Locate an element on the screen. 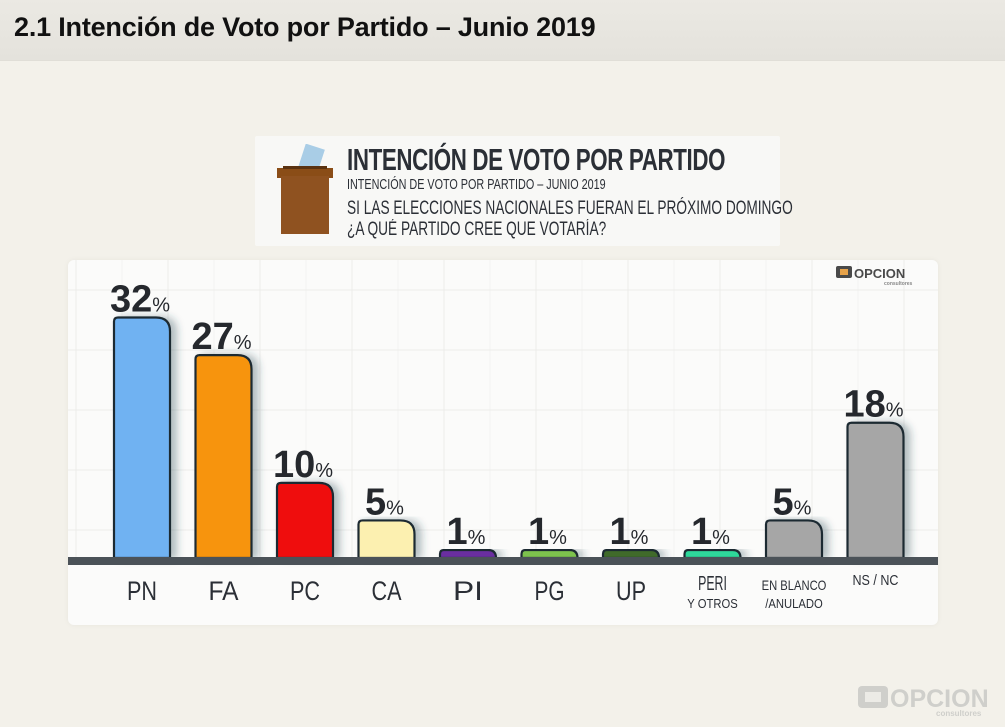  category-label: NS / NC is located at coordinates (876, 580).